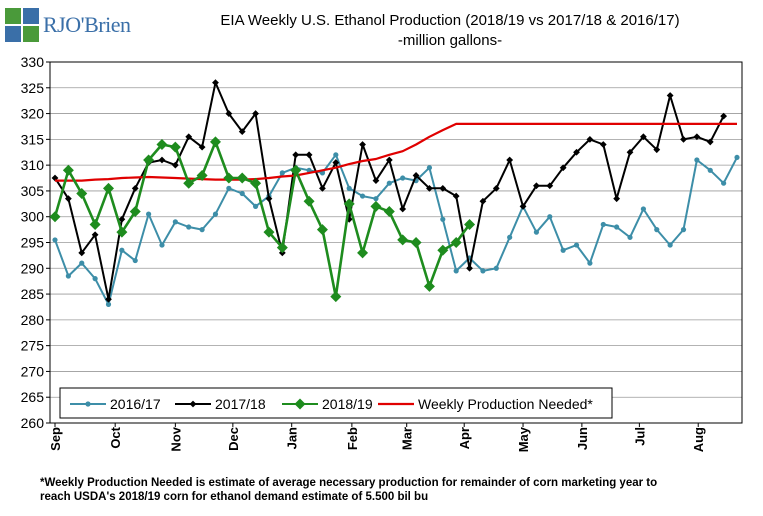 This screenshot has height=516, width=763. Describe the element at coordinates (698, 439) in the screenshot. I see `x-tick-label: Aug` at that location.